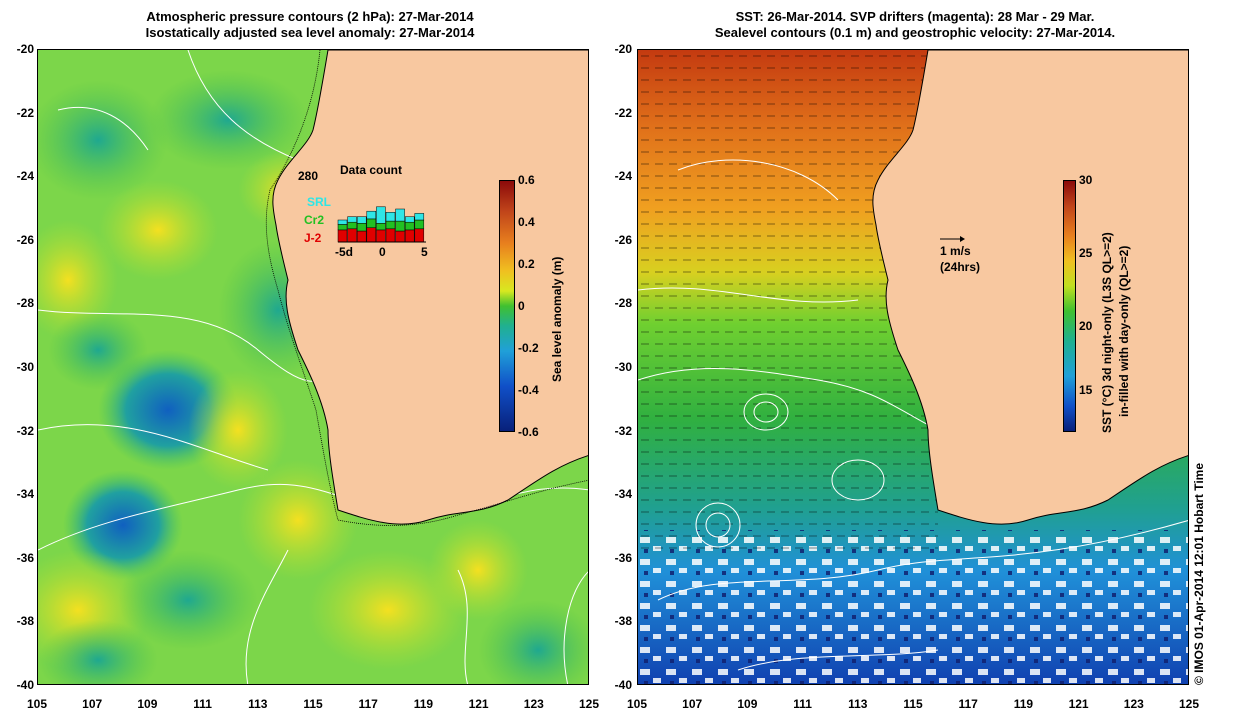  Describe the element at coordinates (913, 704) in the screenshot. I see `right-xtick-label: 115` at that location.